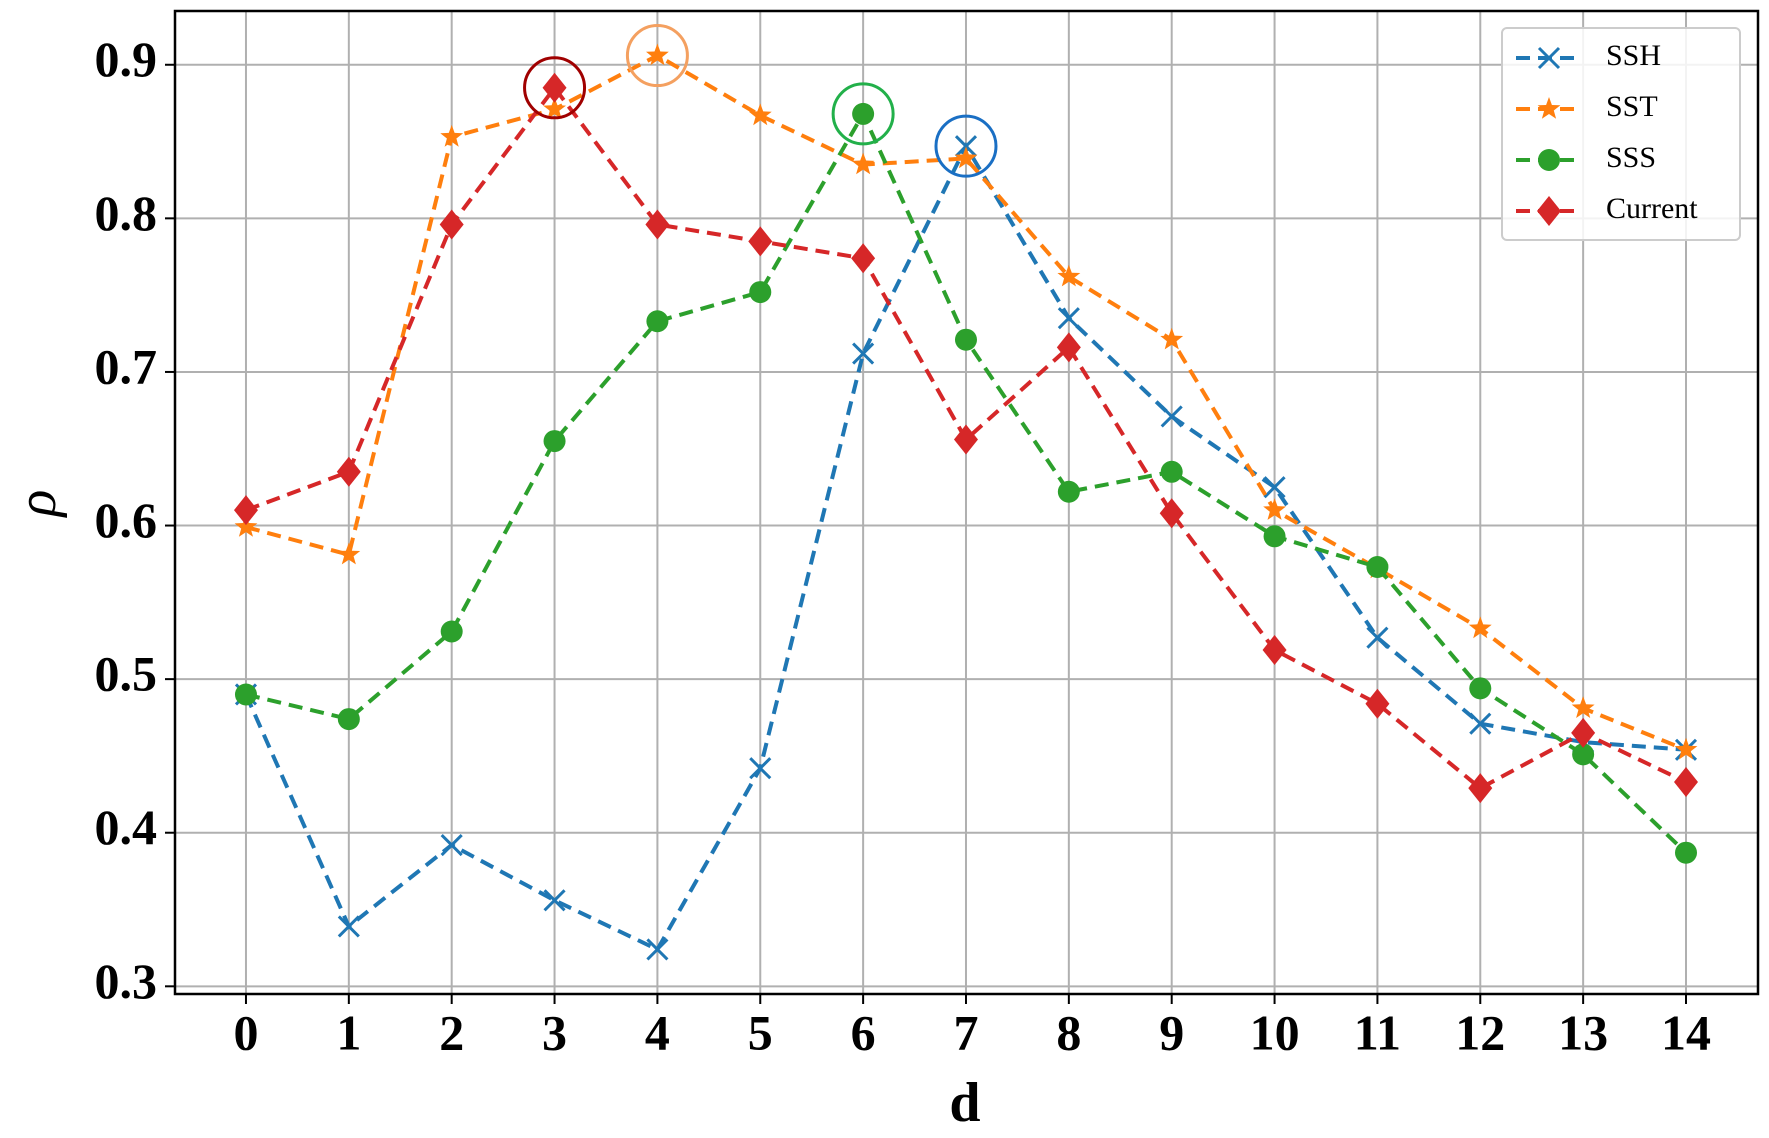 The width and height of the screenshot is (1769, 1138). I want to click on legend: SSH SST SSS Current, so click(1621, 134).